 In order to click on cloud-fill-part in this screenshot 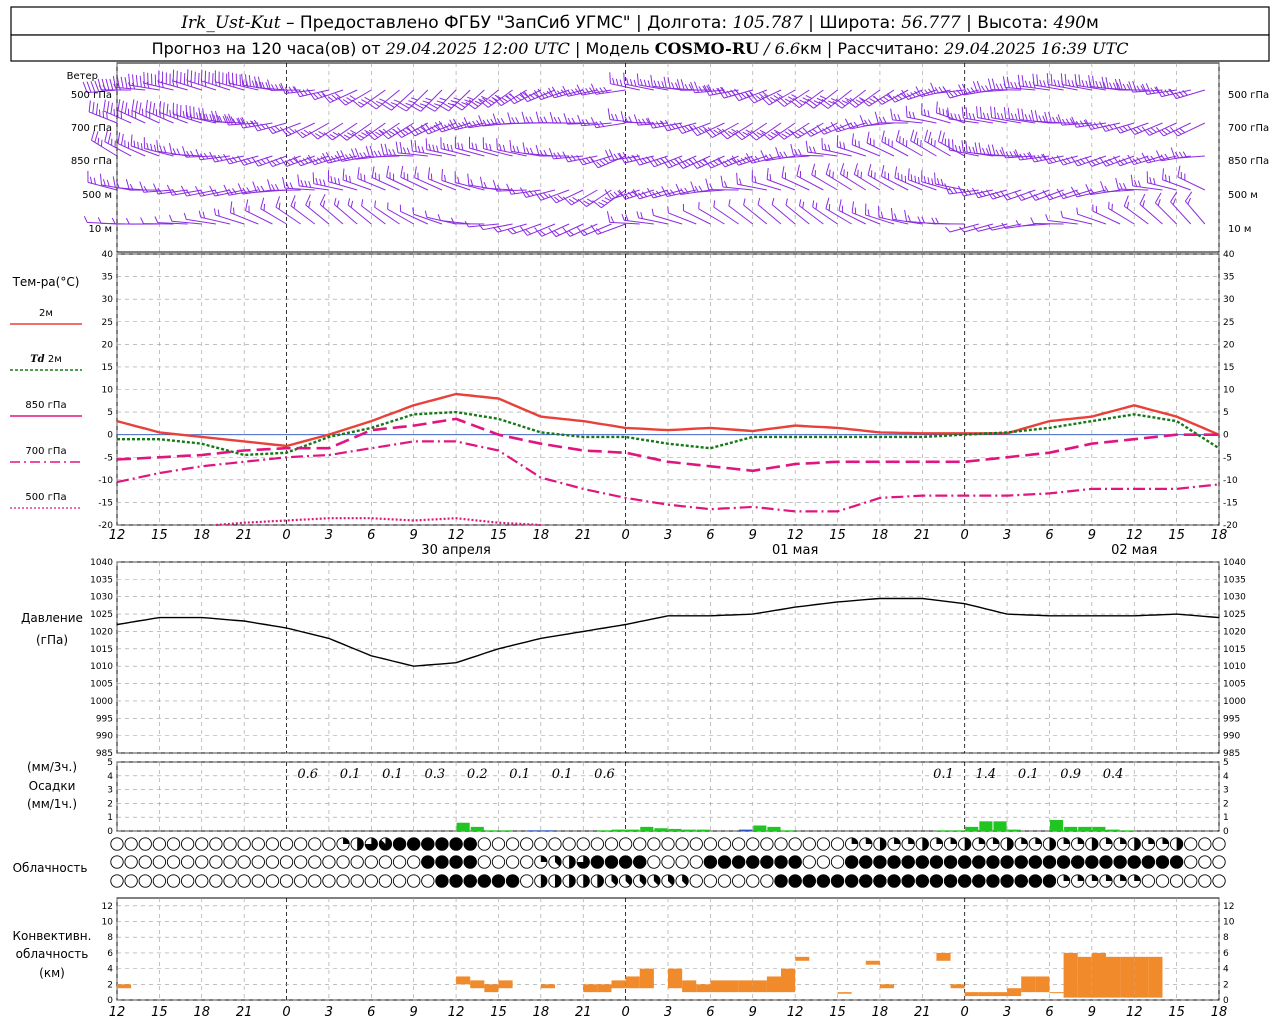, I will do `click(925, 844)`.